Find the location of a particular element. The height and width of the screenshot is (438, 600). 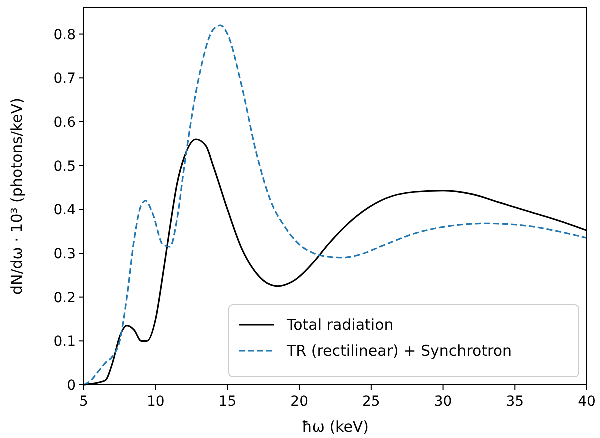

y-tick-label: 0.7 is located at coordinates (65, 79).